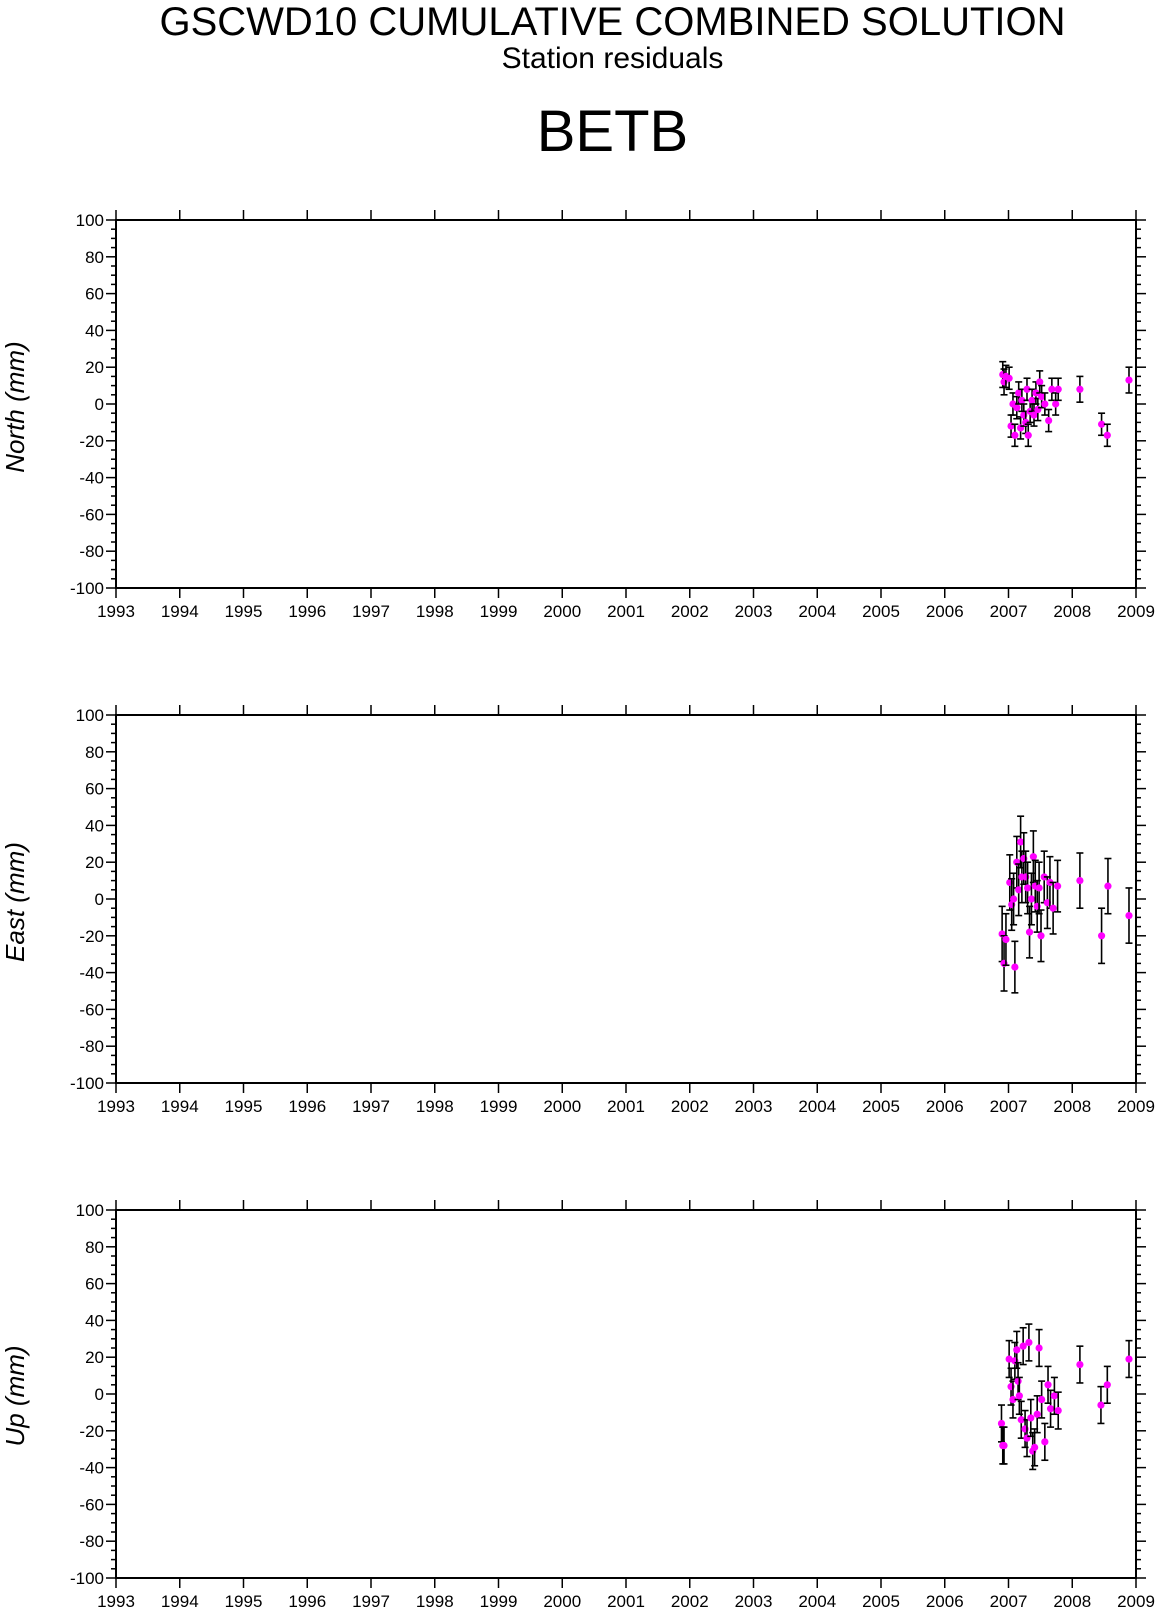  Describe the element at coordinates (180, 1601) in the screenshot. I see `x-tick-label: 1994` at that location.